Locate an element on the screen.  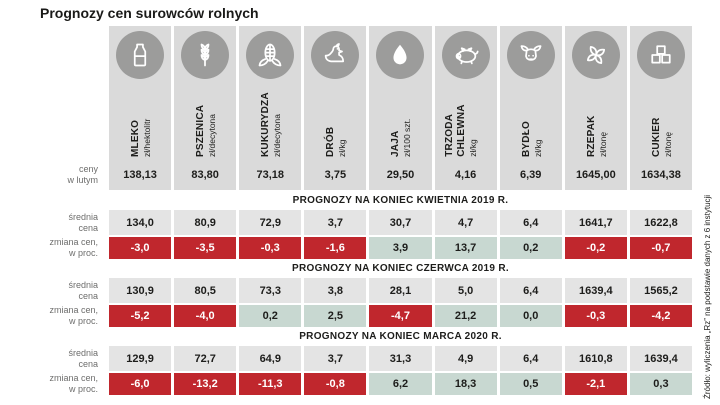
column-header-cell: TRZODA CHLEWNA zł/kg is located at coordinates (465, 121).